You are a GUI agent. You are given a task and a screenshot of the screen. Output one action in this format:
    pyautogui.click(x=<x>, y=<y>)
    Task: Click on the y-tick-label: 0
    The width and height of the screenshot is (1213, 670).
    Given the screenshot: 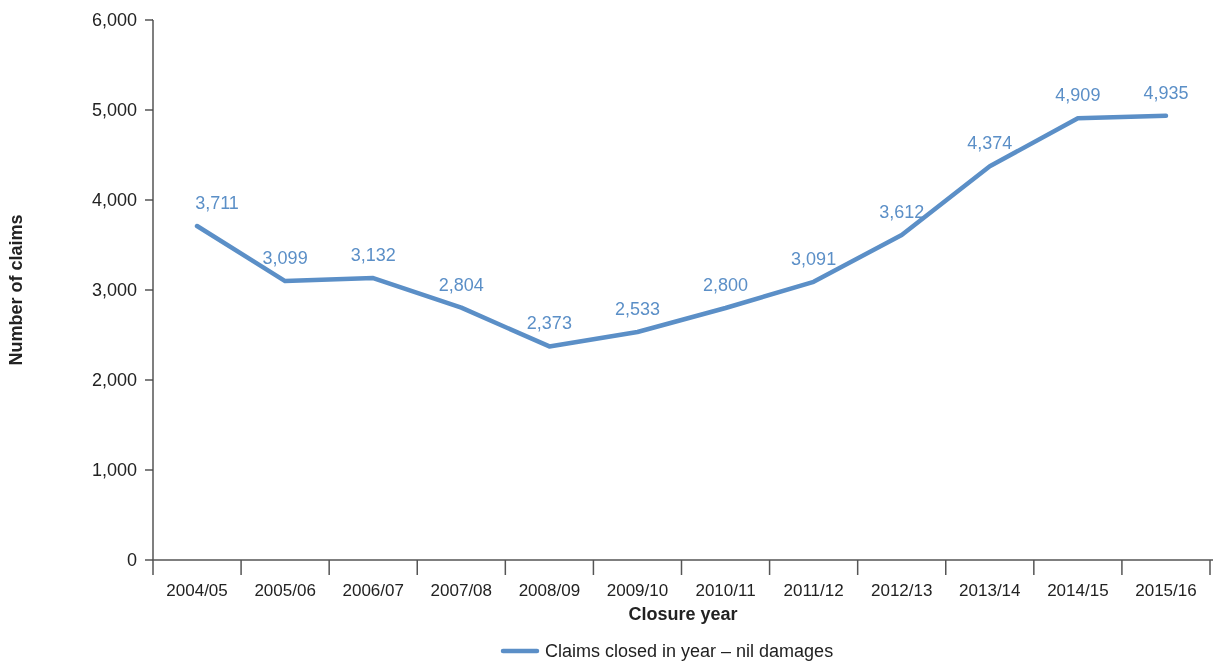 What is the action you would take?
    pyautogui.click(x=131, y=560)
    